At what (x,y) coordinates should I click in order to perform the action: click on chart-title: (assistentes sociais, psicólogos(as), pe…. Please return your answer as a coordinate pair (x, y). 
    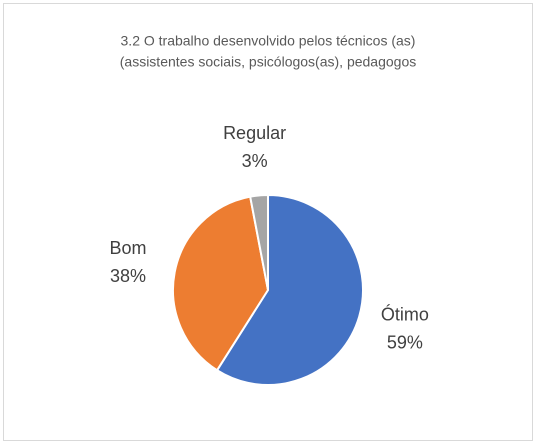
    Looking at the image, I should click on (268, 62).